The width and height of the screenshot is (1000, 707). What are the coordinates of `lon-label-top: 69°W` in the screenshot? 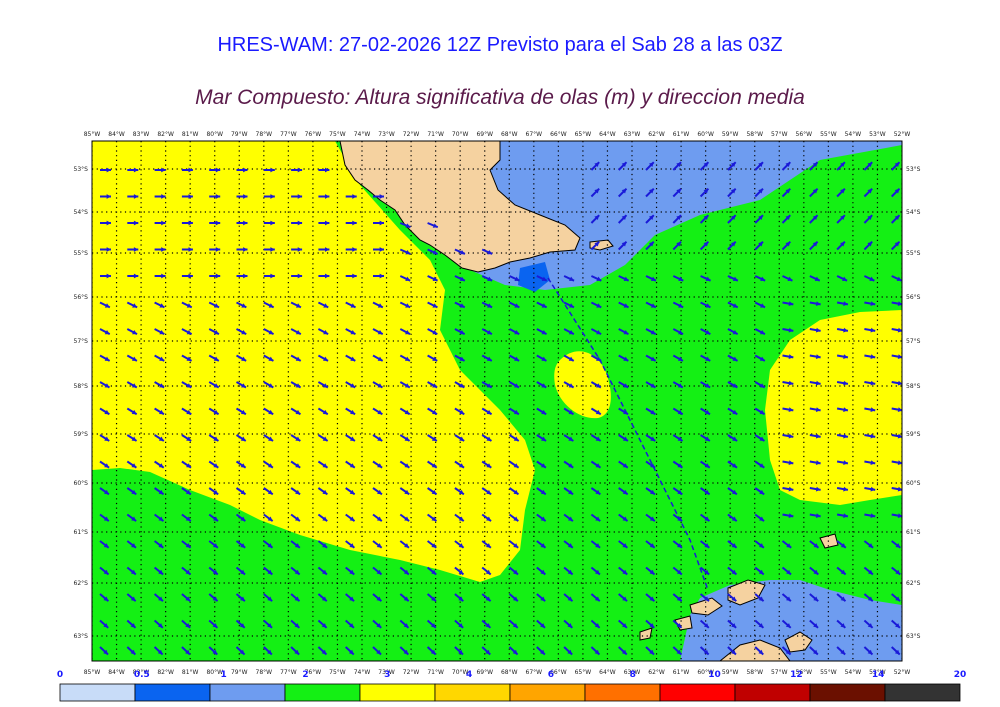 It's located at (484, 134).